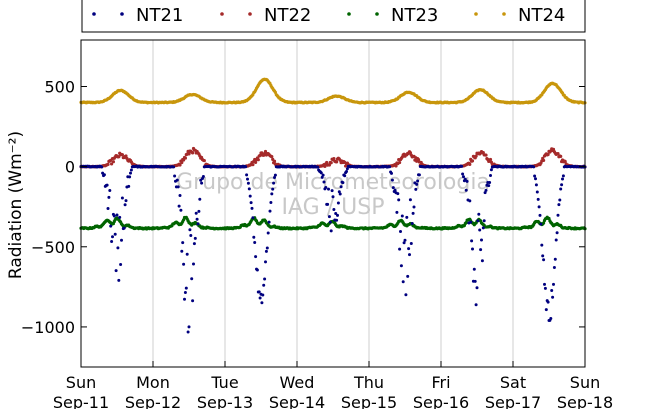  What do you see at coordinates (16, 205) in the screenshot?
I see `y-axis-label: Radiation (Wm⁻²)` at bounding box center [16, 205].